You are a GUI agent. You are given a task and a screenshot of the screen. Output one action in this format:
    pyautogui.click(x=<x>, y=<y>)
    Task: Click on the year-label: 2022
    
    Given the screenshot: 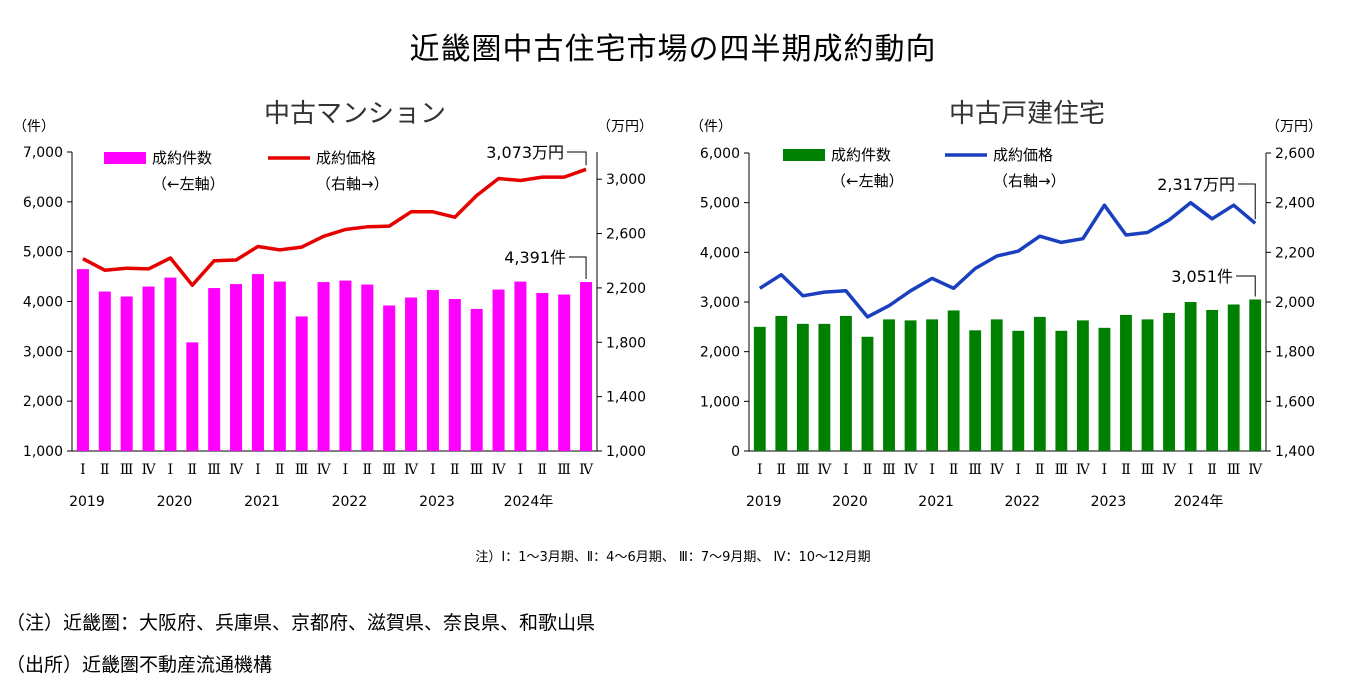 What is the action you would take?
    pyautogui.click(x=1022, y=502)
    